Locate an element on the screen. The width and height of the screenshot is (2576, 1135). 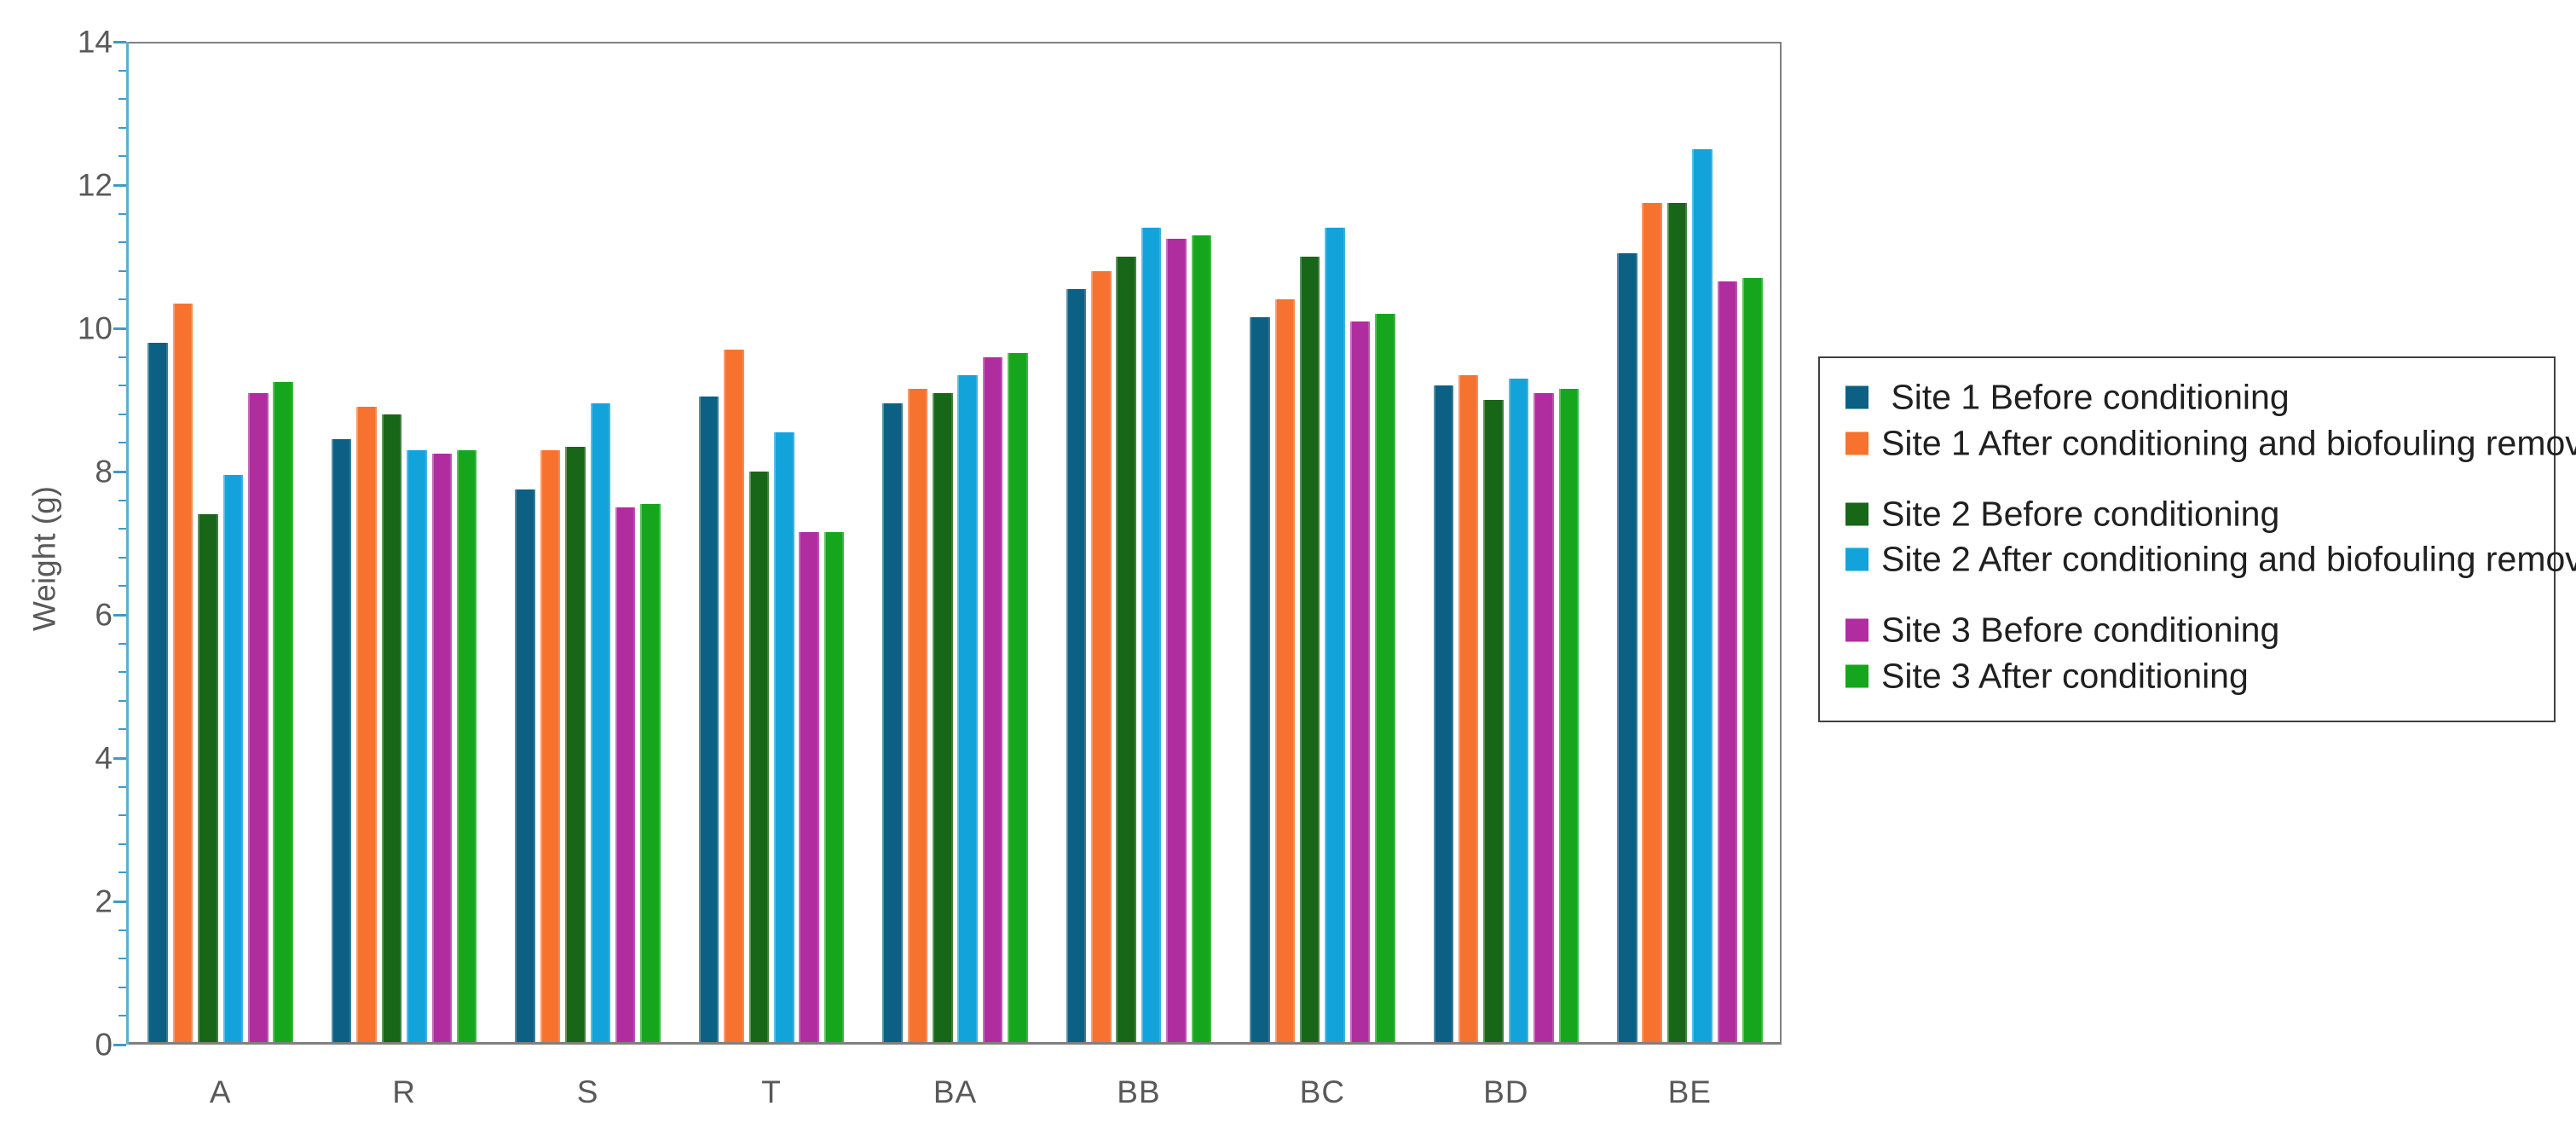
bar-BC-site1-before is located at coordinates (1260, 680).